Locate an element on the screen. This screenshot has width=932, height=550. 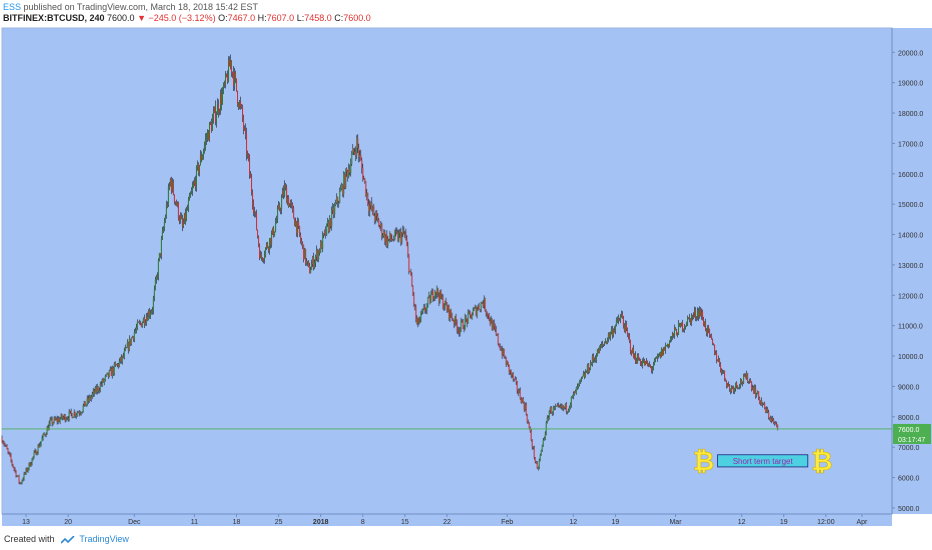
symbol-label: BITFINEX:BTCUSD, 240 is located at coordinates (54, 18).